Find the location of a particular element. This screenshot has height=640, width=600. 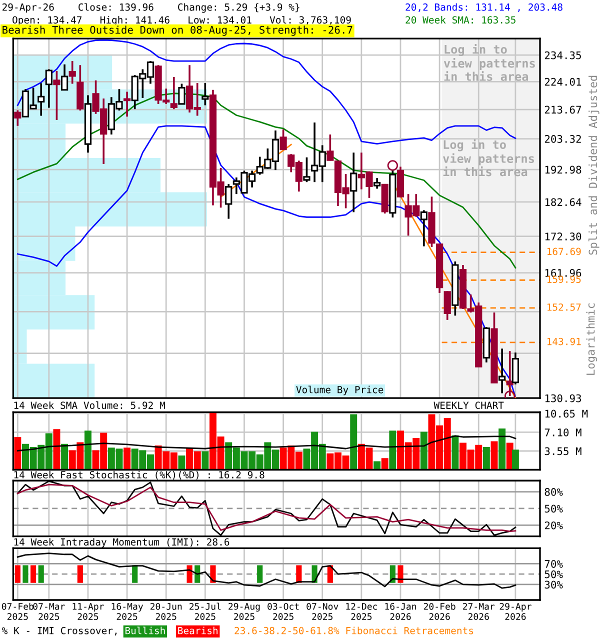

ref-line-label: 159.95 is located at coordinates (564, 279).